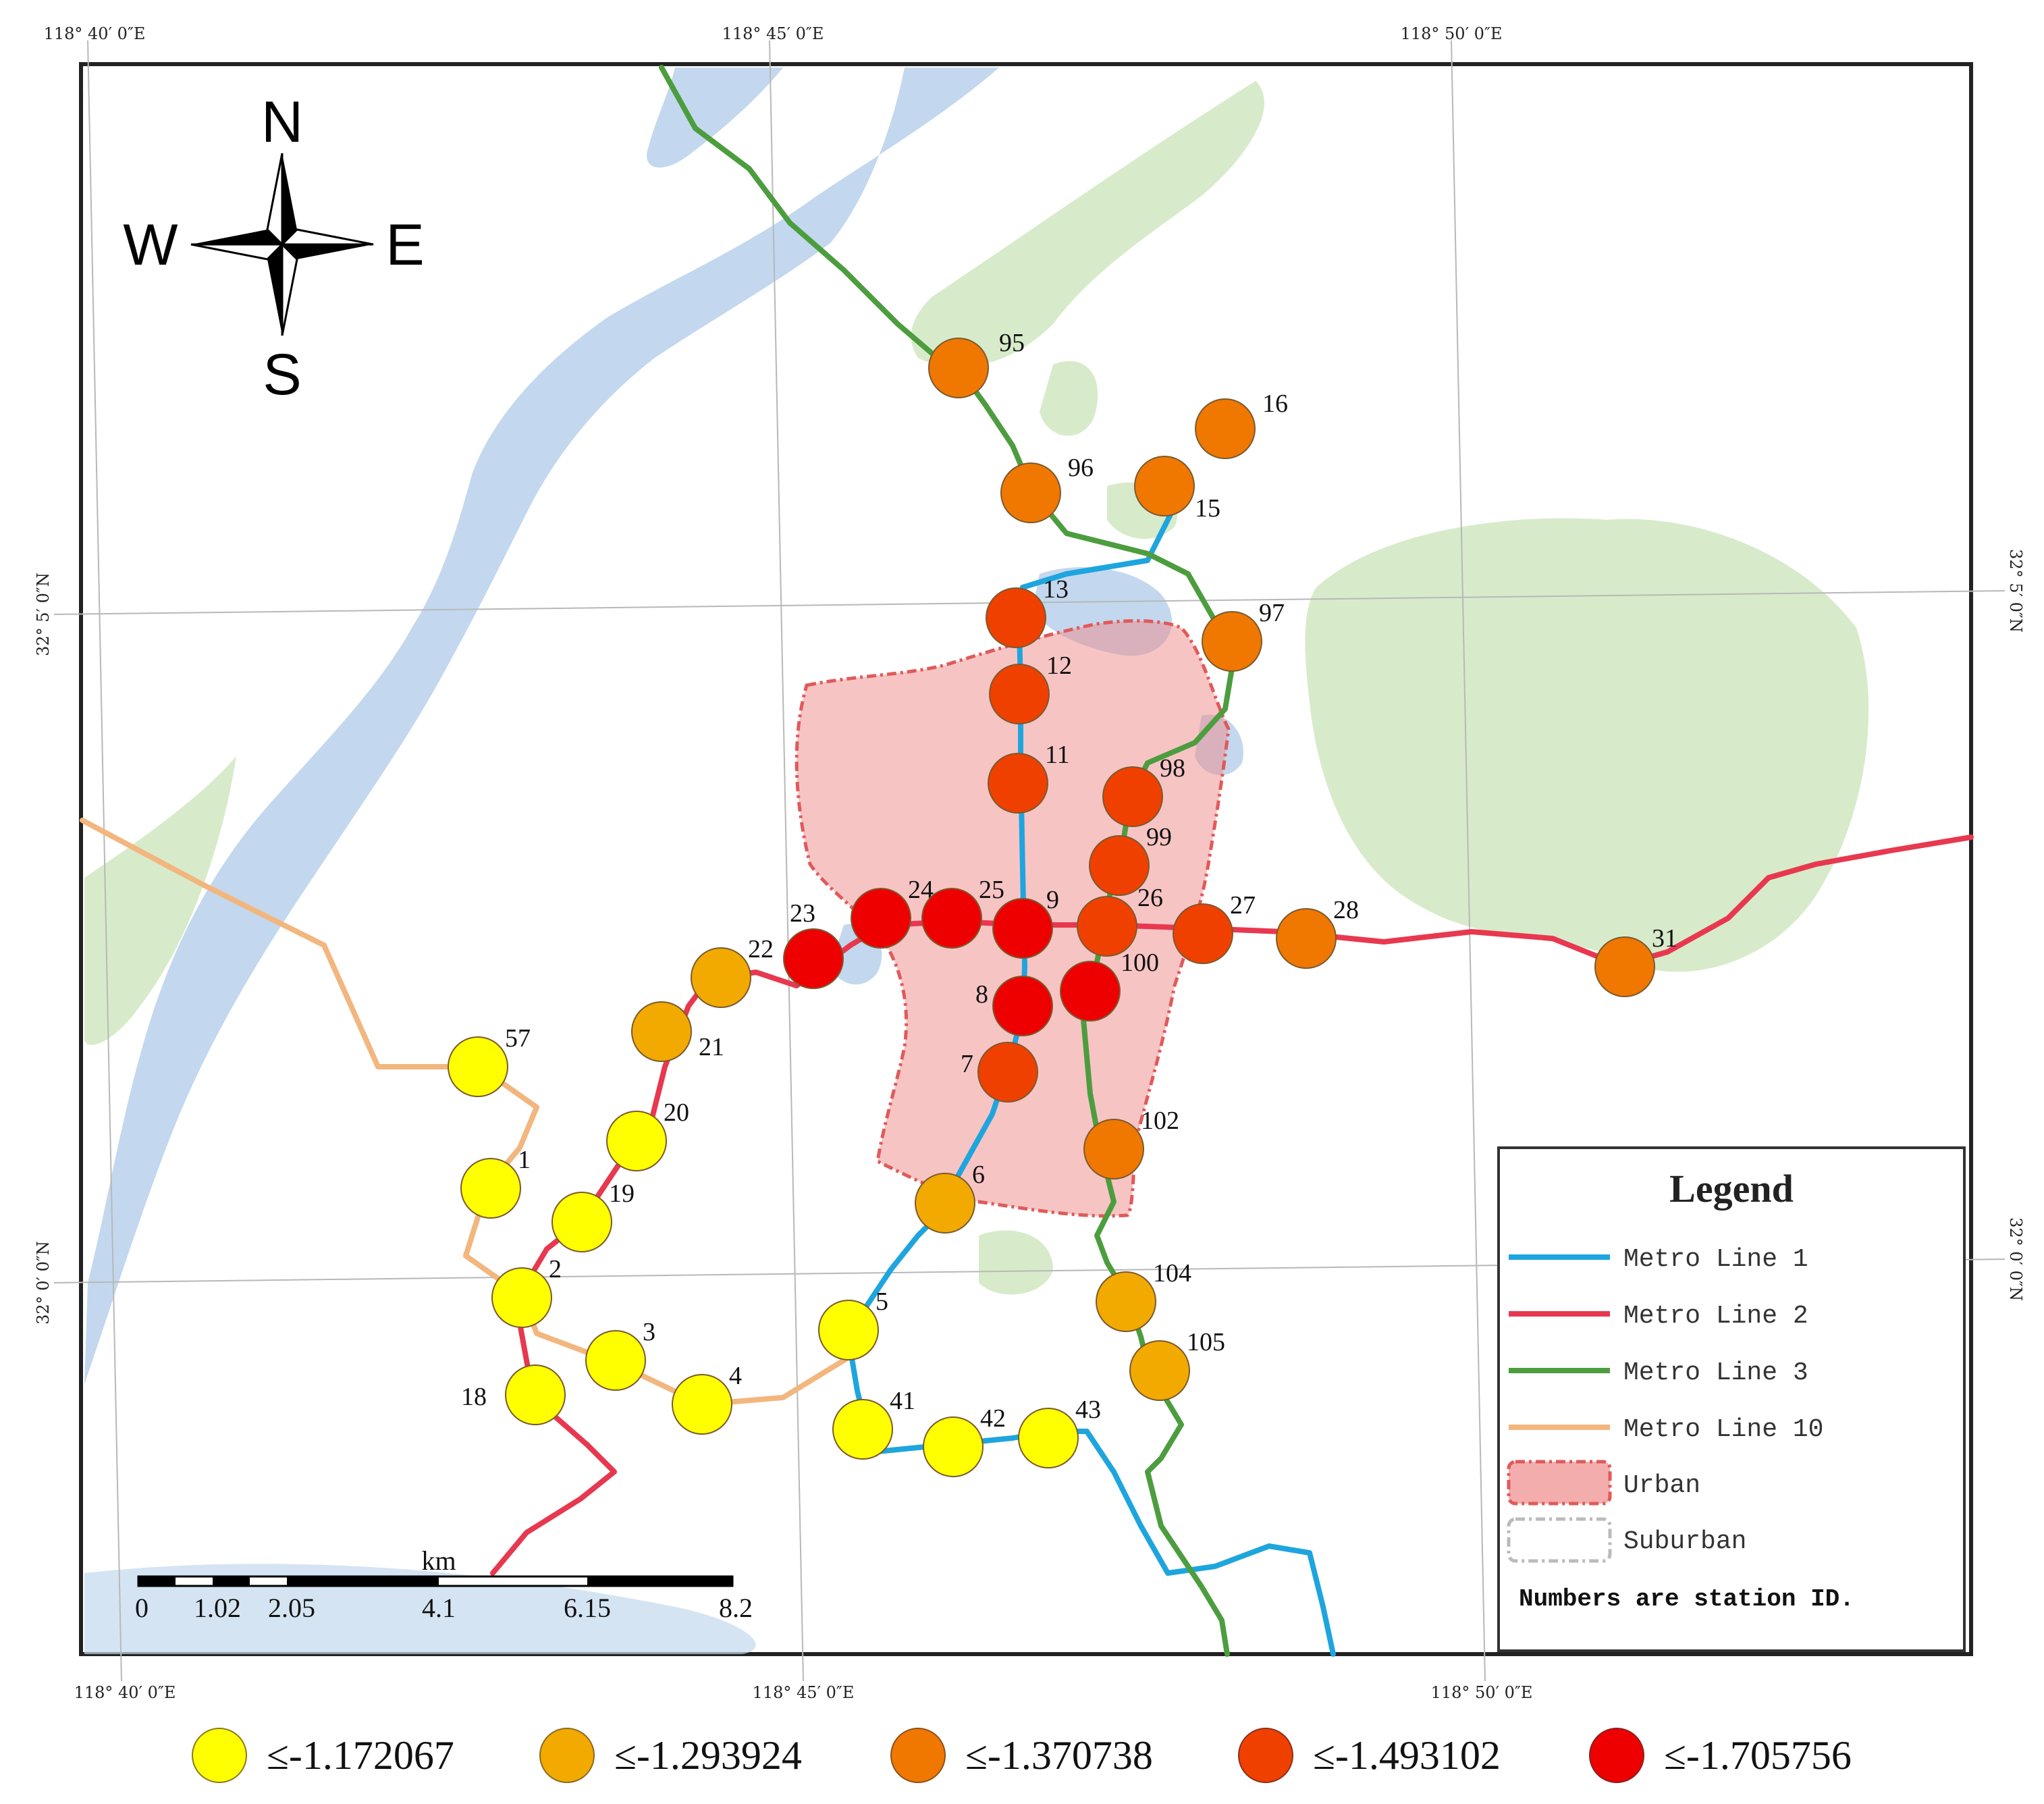 Image resolution: width=2044 pixels, height=1804 pixels. Describe the element at coordinates (1057, 755) in the screenshot. I see `station-label-11: 11` at that location.